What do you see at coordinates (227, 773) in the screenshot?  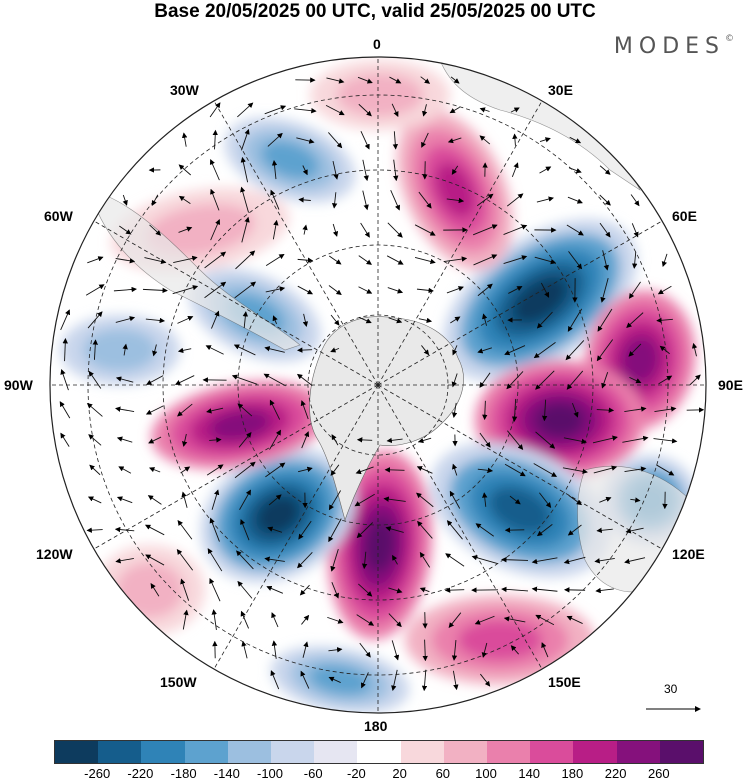 I see `colorbar-tick-label: -140` at bounding box center [227, 773].